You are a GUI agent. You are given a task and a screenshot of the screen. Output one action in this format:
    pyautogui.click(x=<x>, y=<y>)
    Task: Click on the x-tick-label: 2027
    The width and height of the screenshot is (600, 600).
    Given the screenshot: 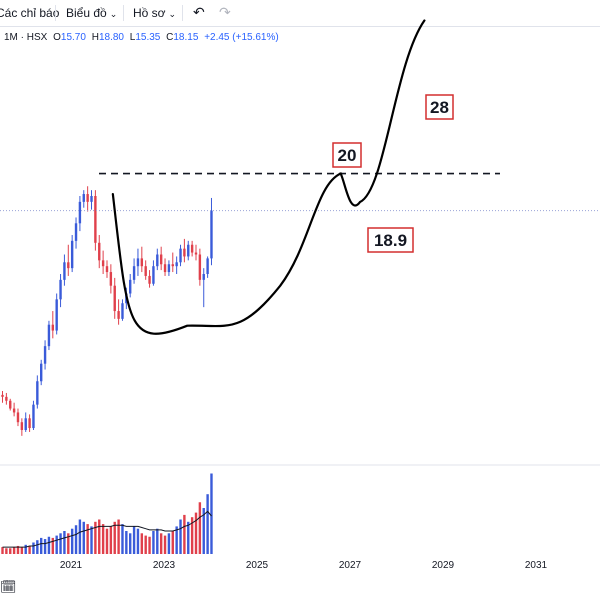 What is the action you would take?
    pyautogui.click(x=350, y=565)
    